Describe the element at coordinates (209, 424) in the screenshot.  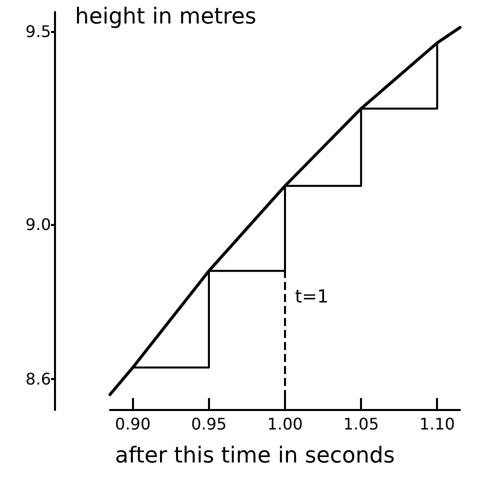
I see `x-tick-label: 0.95` at that location.